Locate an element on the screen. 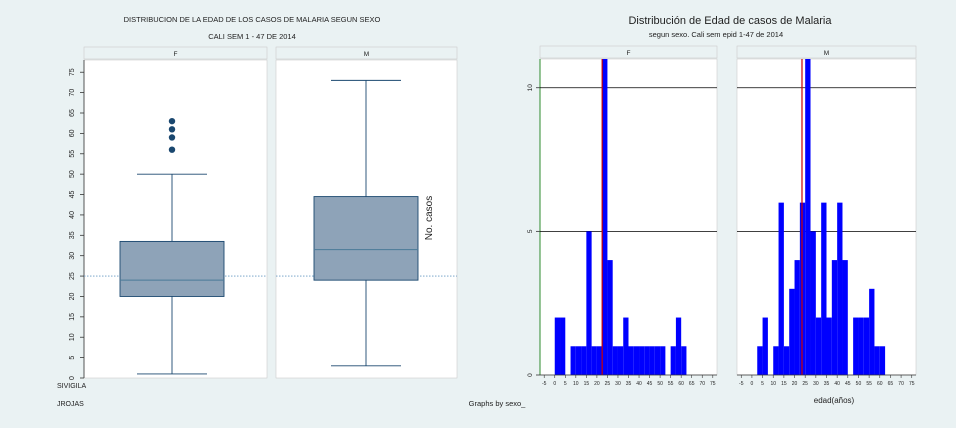 The image size is (956, 428). histogram-strip-m-label: M is located at coordinates (826, 53).